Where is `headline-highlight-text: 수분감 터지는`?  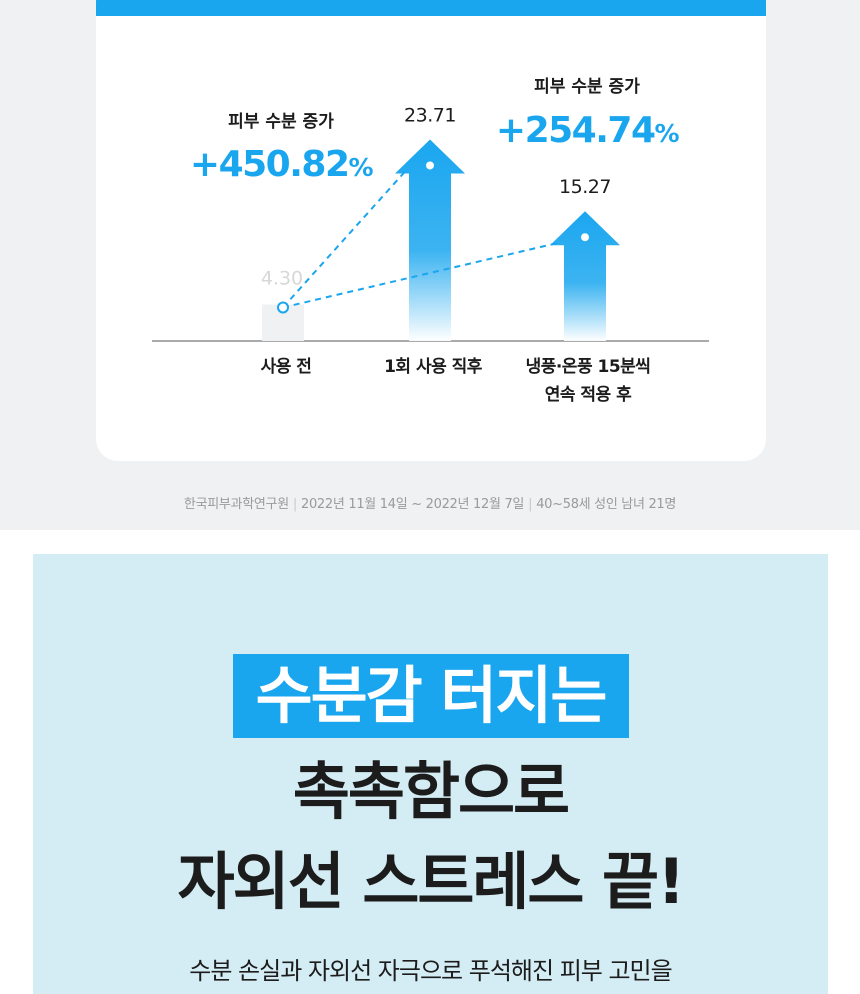
headline-highlight-text: 수분감 터지는 is located at coordinates (431, 695).